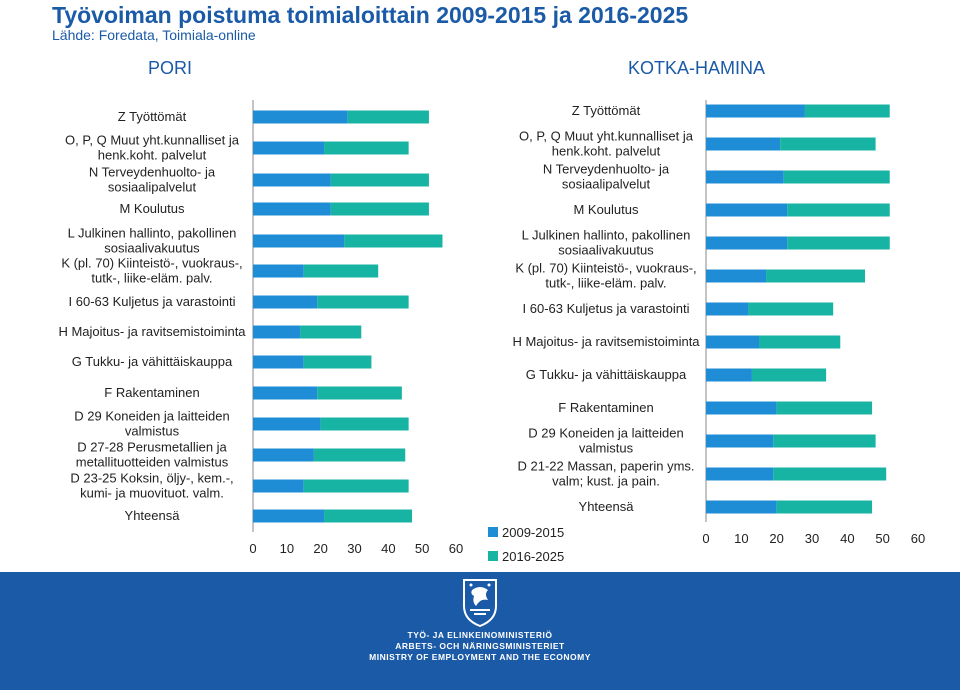 The height and width of the screenshot is (690, 960). I want to click on x-tick-label: 30, so click(354, 548).